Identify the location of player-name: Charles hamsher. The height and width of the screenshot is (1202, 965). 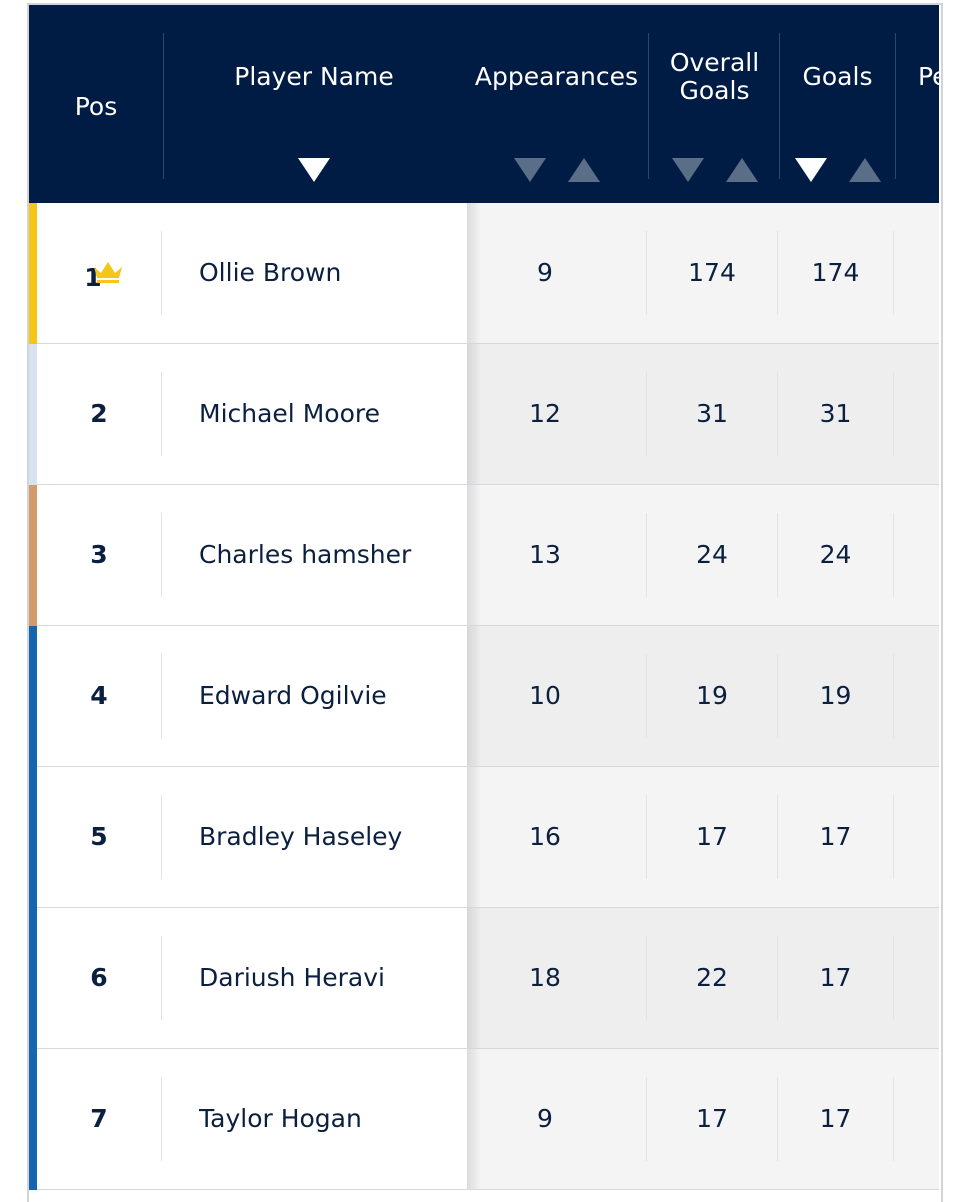
(305, 554).